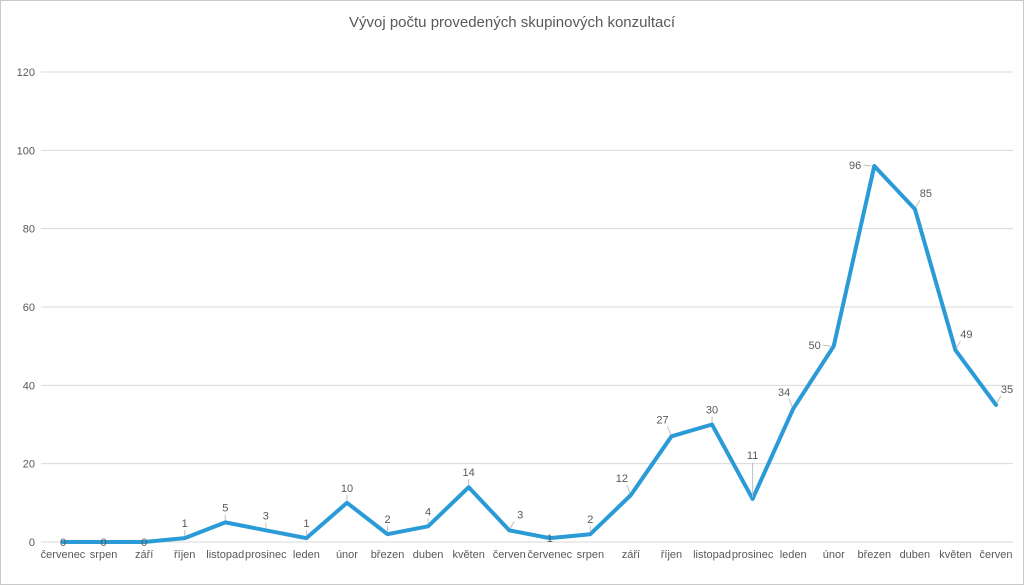 This screenshot has width=1024, height=585. I want to click on y-tick-label: 0, so click(32, 543).